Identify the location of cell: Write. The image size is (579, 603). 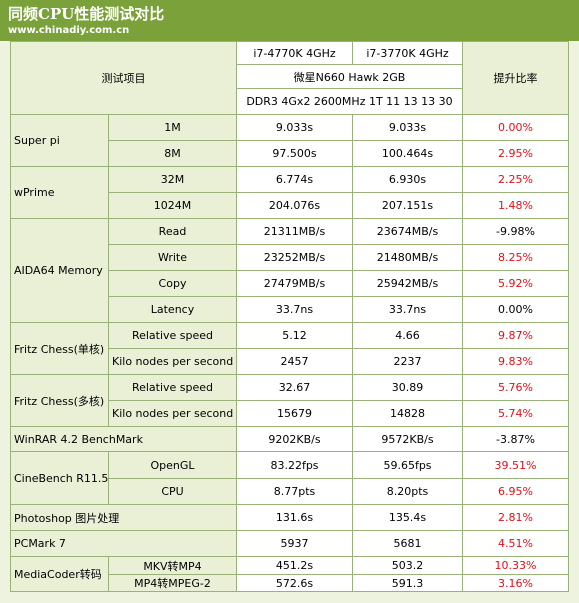
(172, 257).